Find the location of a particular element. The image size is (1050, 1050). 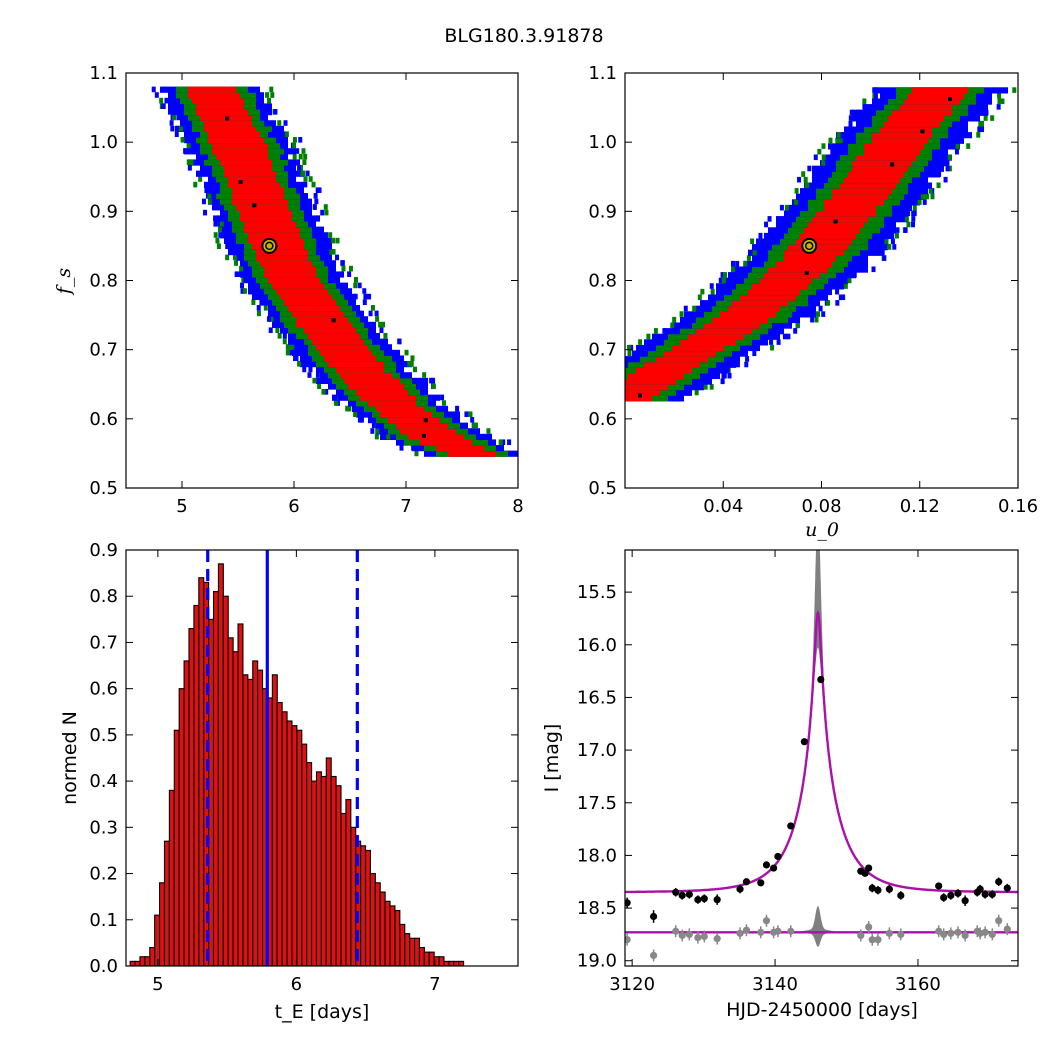

x-tick-label: 3160 is located at coordinates (918, 984).